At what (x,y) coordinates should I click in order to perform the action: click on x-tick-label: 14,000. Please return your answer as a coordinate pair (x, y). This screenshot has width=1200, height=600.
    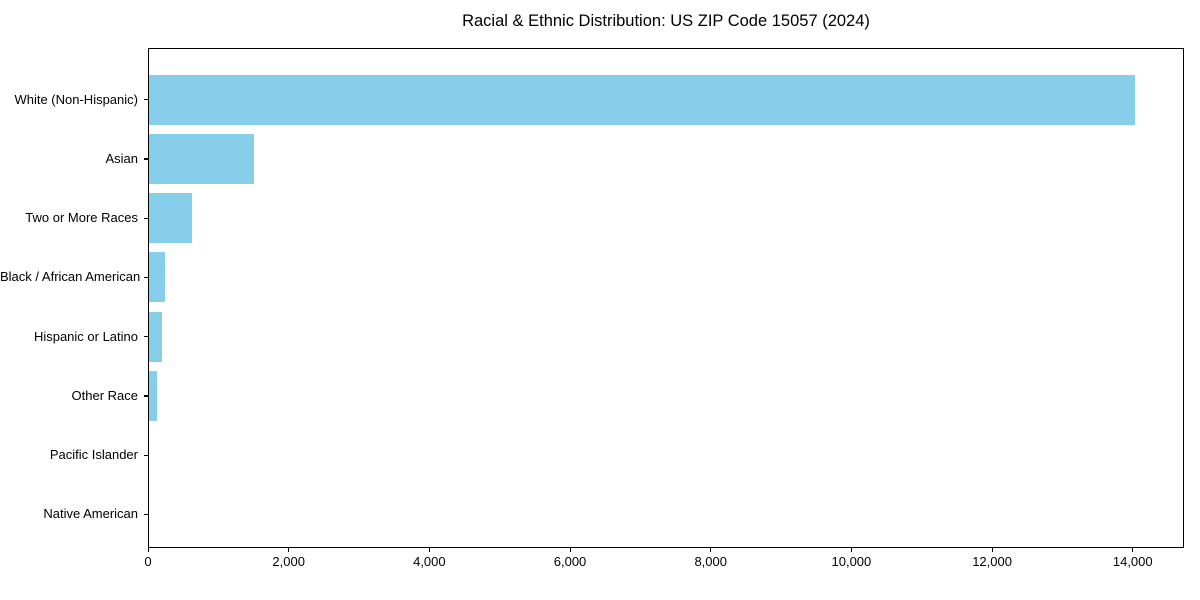
    Looking at the image, I should click on (1132, 561).